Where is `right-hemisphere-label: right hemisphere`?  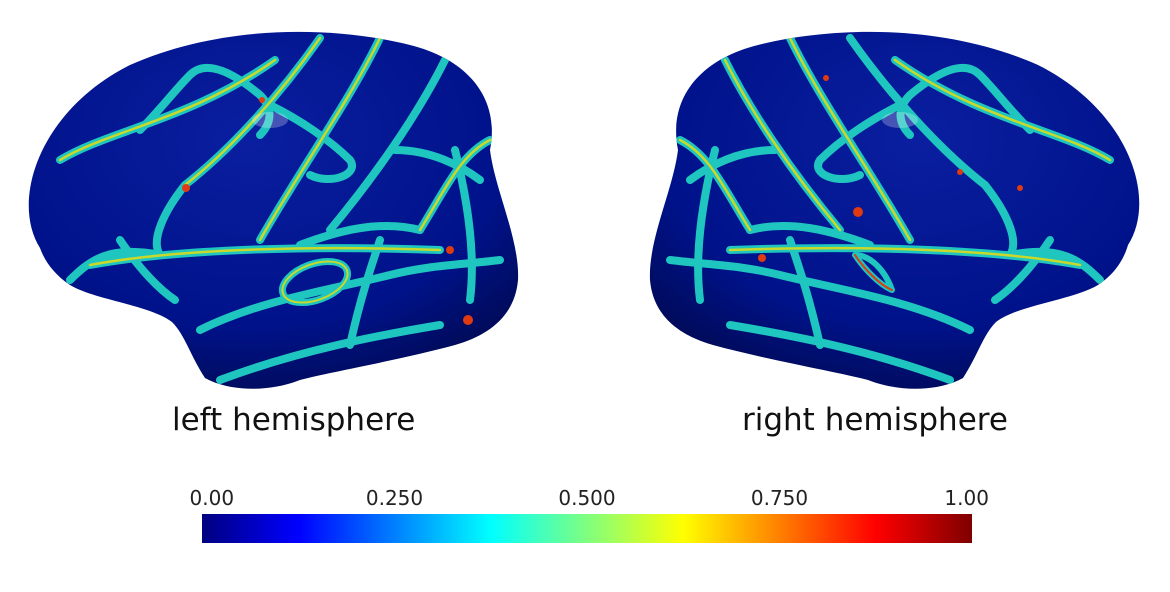
right-hemisphere-label: right hemisphere is located at coordinates (875, 420).